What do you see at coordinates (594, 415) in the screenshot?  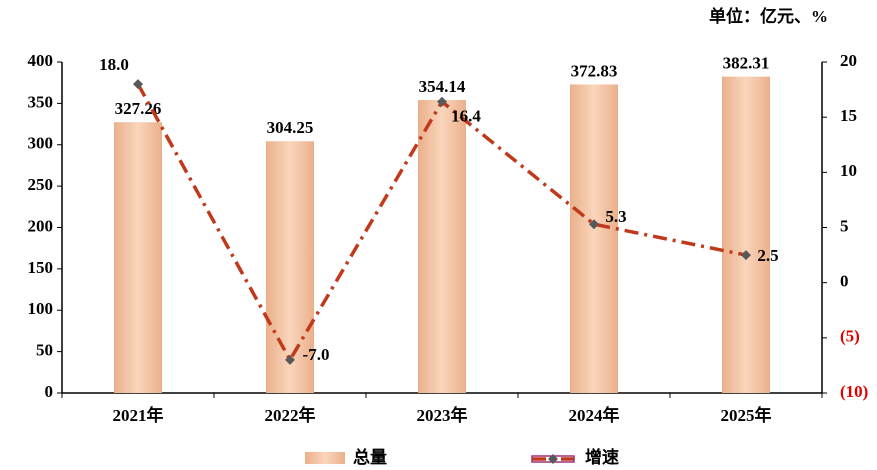 I see `x-tick-label: 2024年` at bounding box center [594, 415].